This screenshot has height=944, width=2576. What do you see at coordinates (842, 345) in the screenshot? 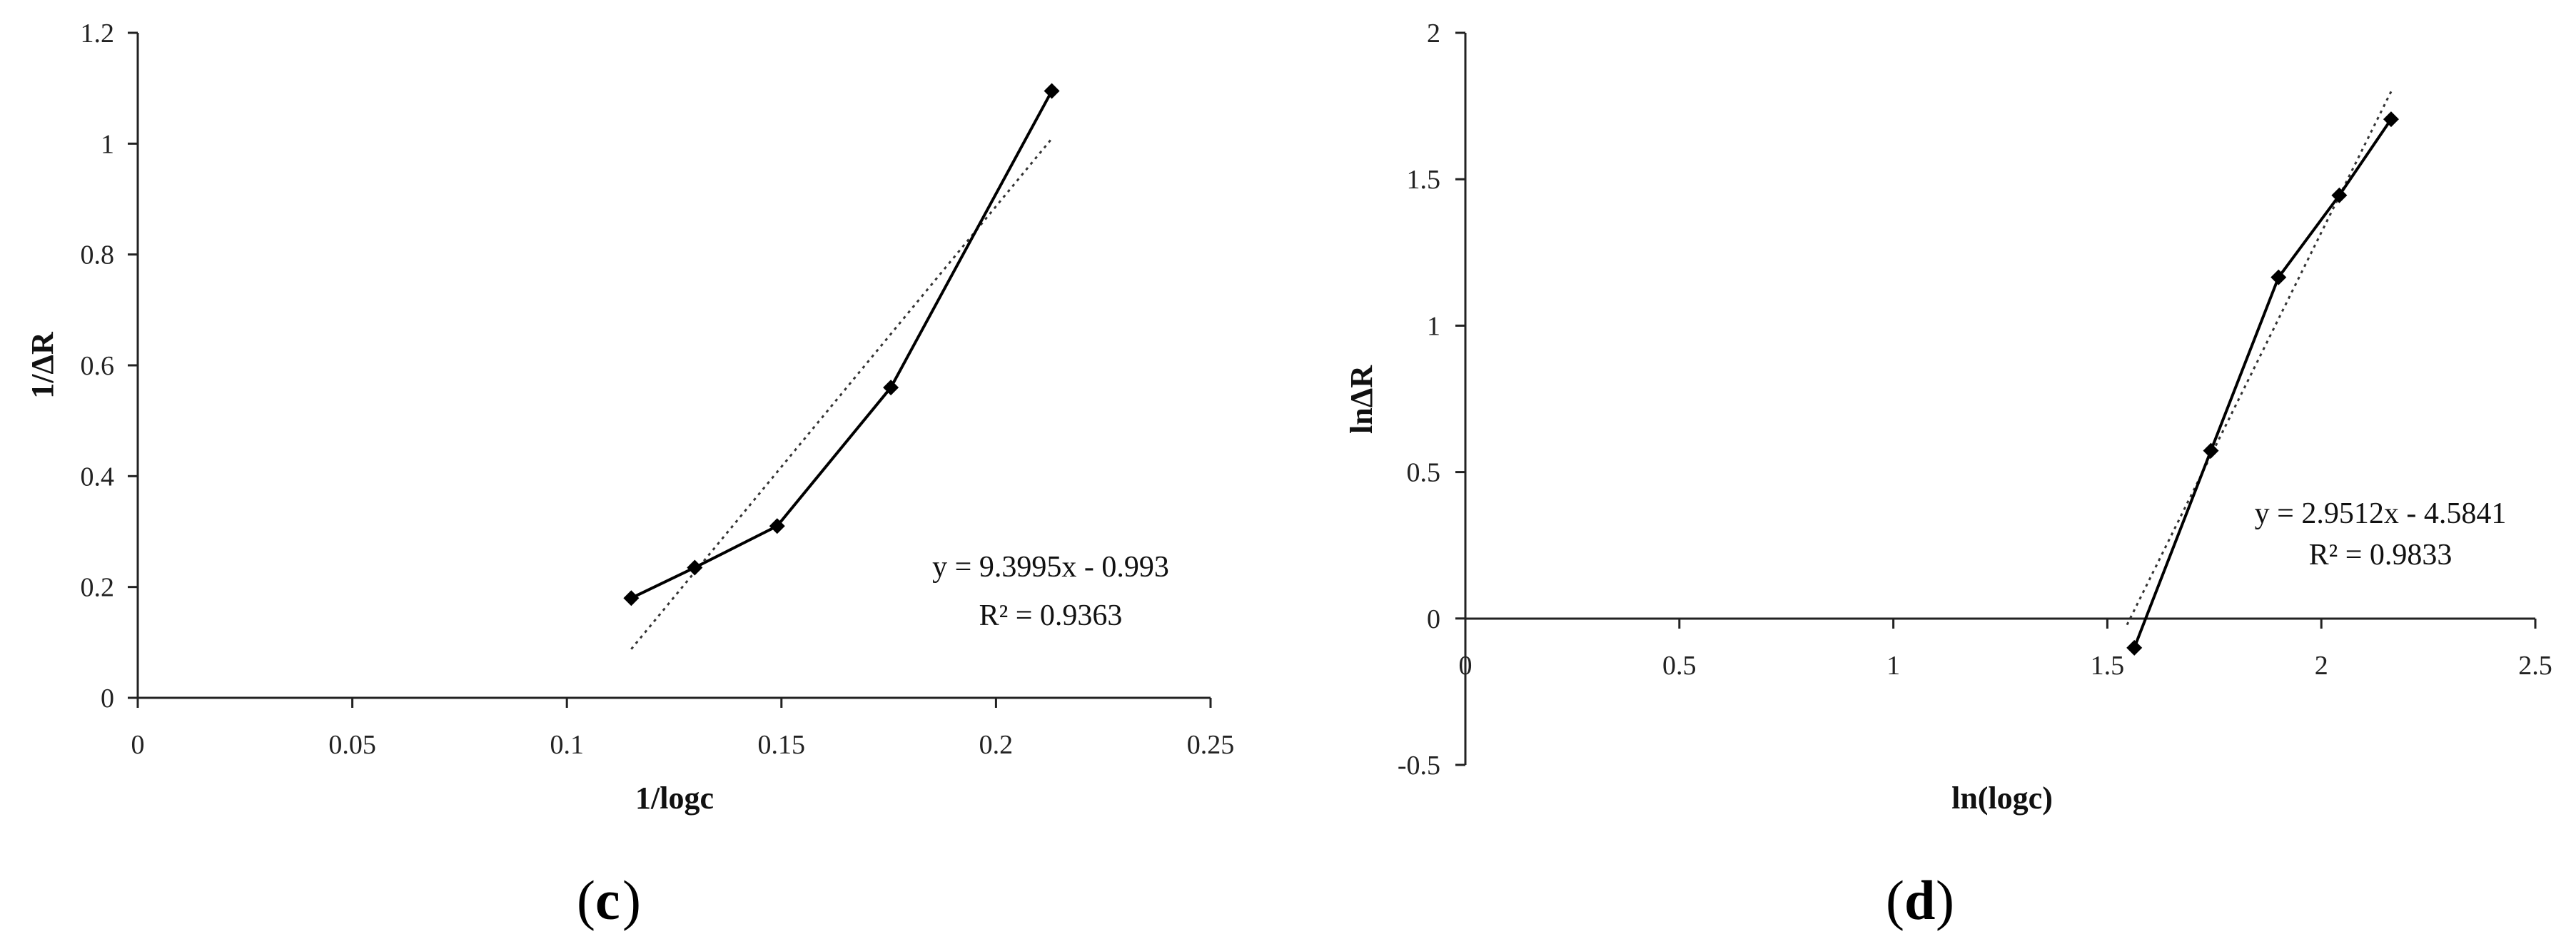
I see `series-line` at bounding box center [842, 345].